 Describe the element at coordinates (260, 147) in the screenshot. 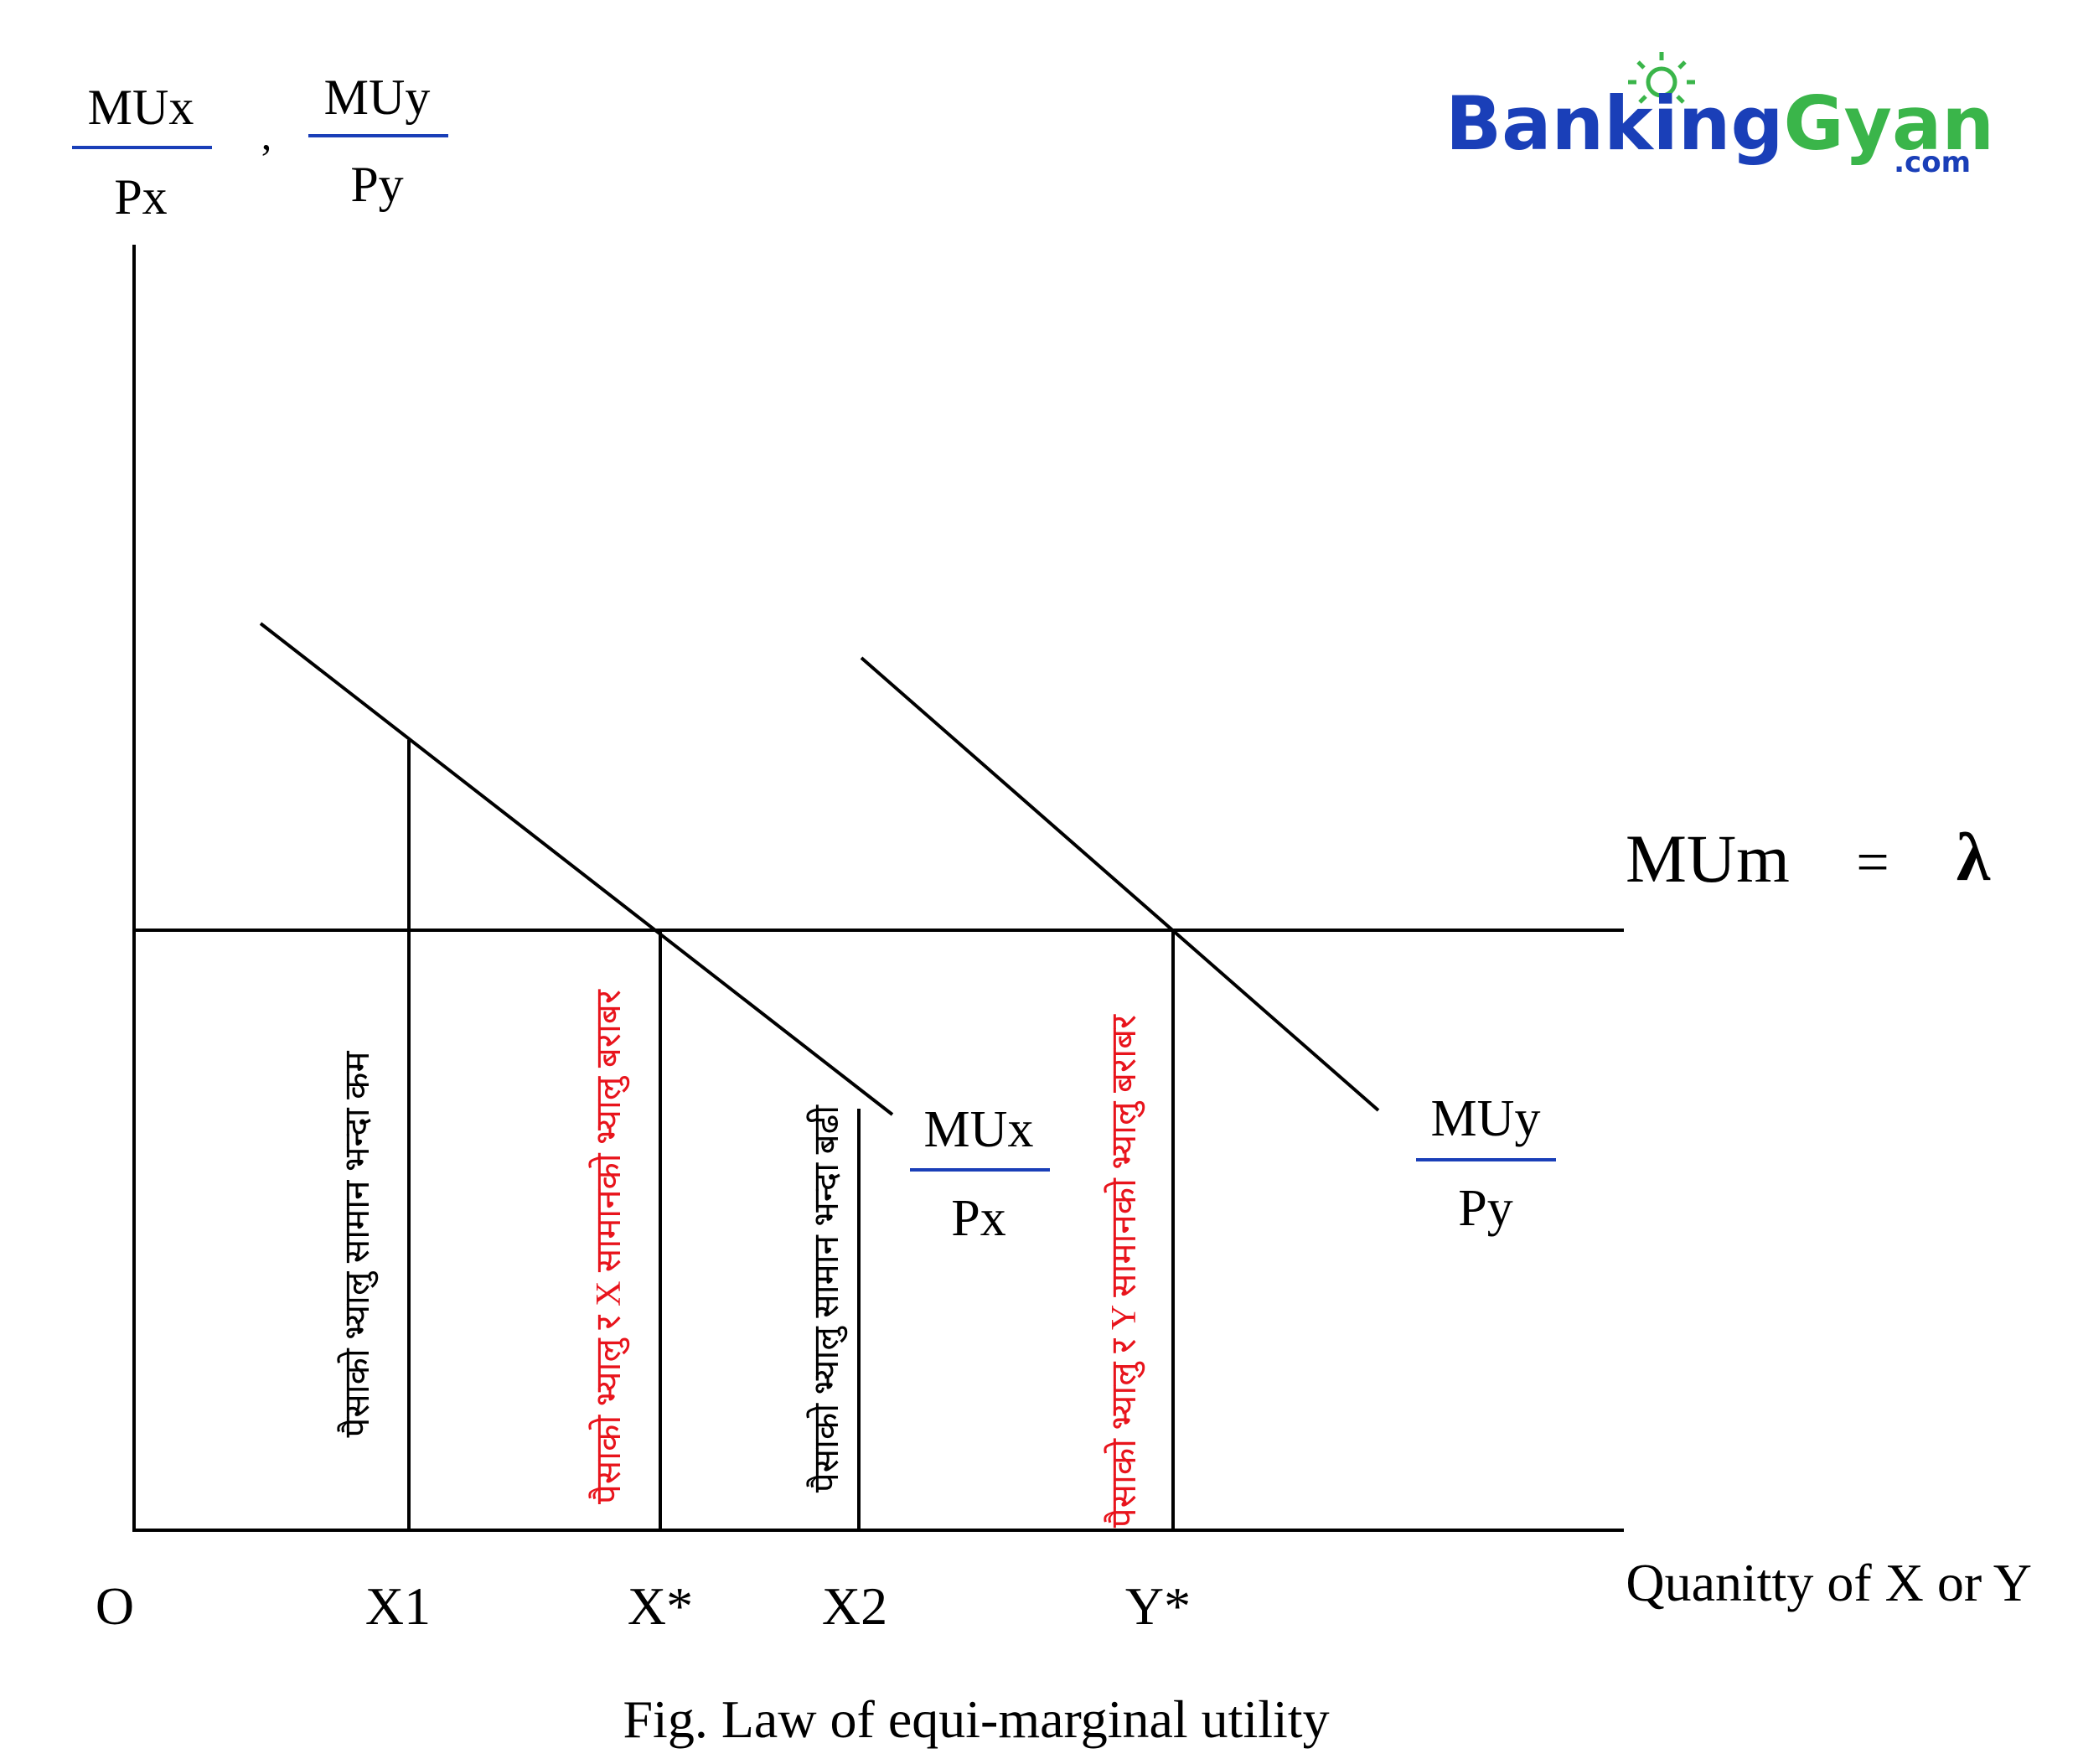

I see `y-axis-label: MUx Px , MUy Py` at that location.